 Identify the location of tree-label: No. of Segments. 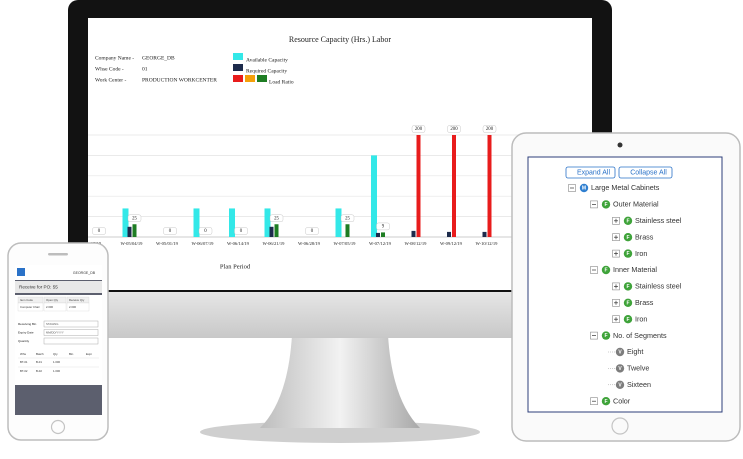
(640, 335).